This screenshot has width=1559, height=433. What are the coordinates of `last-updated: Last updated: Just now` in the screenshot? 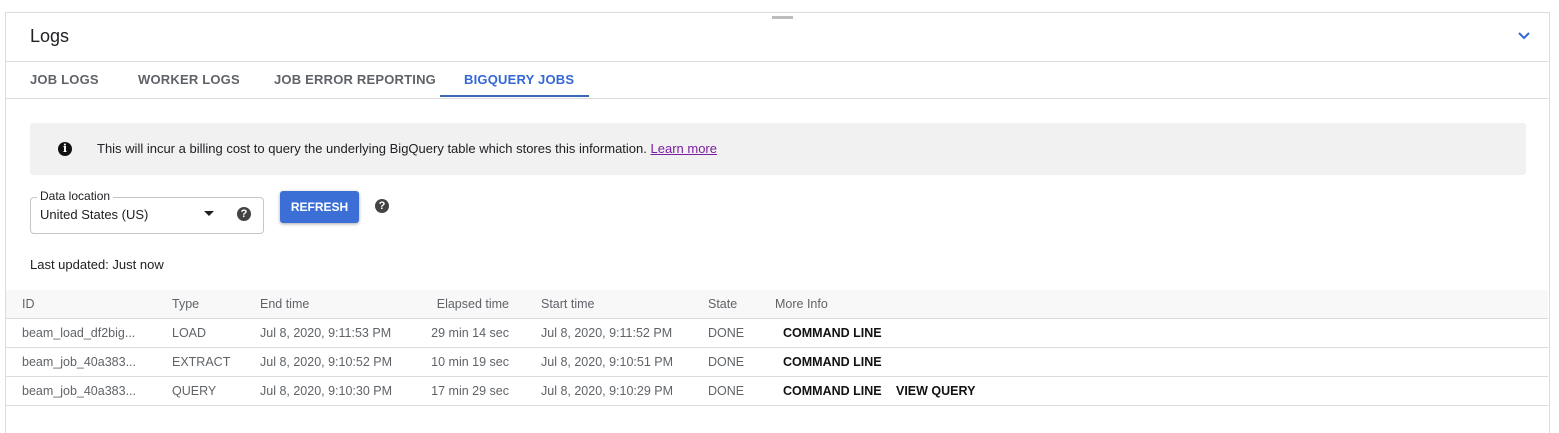 It's located at (97, 264).